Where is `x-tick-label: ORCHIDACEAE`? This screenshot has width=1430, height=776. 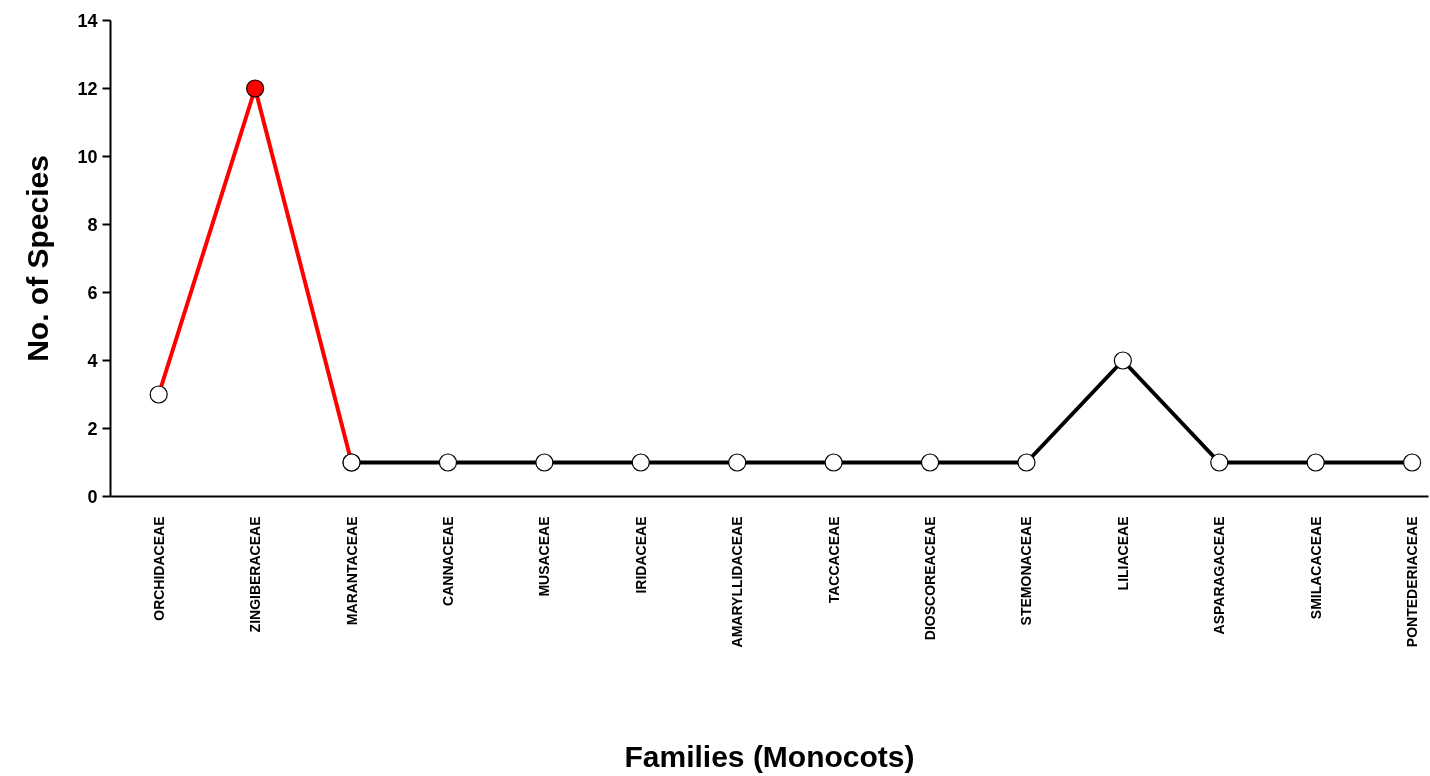 x-tick-label: ORCHIDACEAE is located at coordinates (158, 568).